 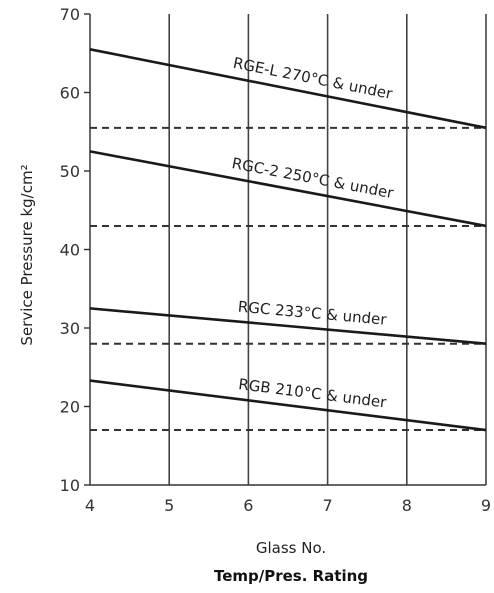 What do you see at coordinates (291, 576) in the screenshot?
I see `x-axis-subtitle: Temp/Pres. Rating` at bounding box center [291, 576].